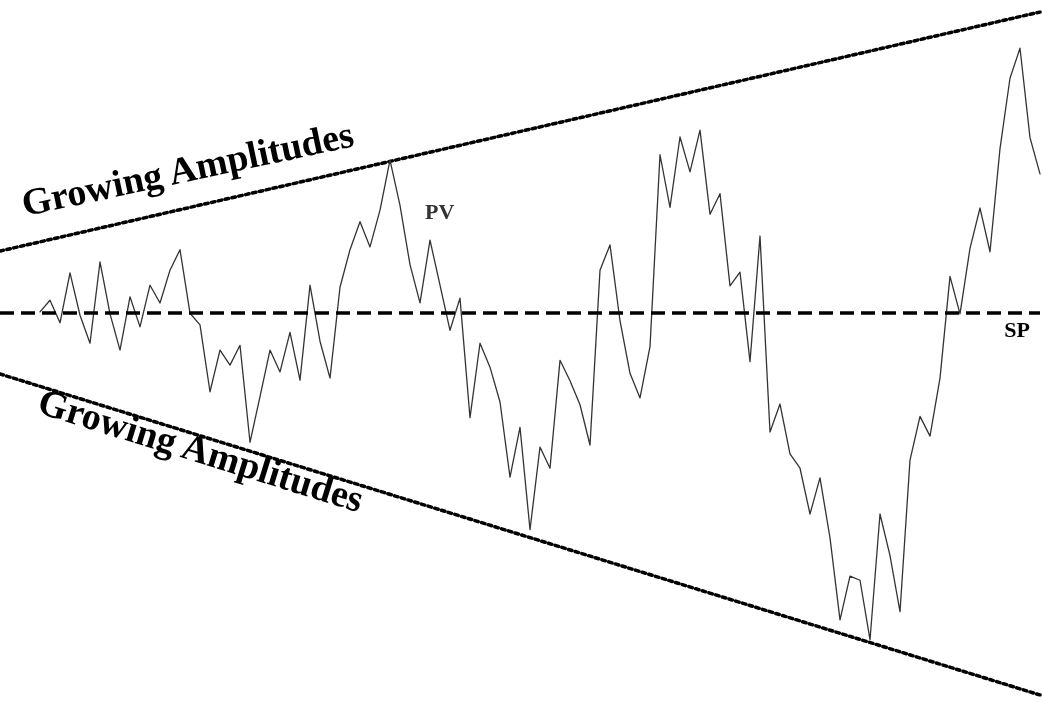 The width and height of the screenshot is (1042, 702). What do you see at coordinates (440, 211) in the screenshot?
I see `series-label: PV` at bounding box center [440, 211].